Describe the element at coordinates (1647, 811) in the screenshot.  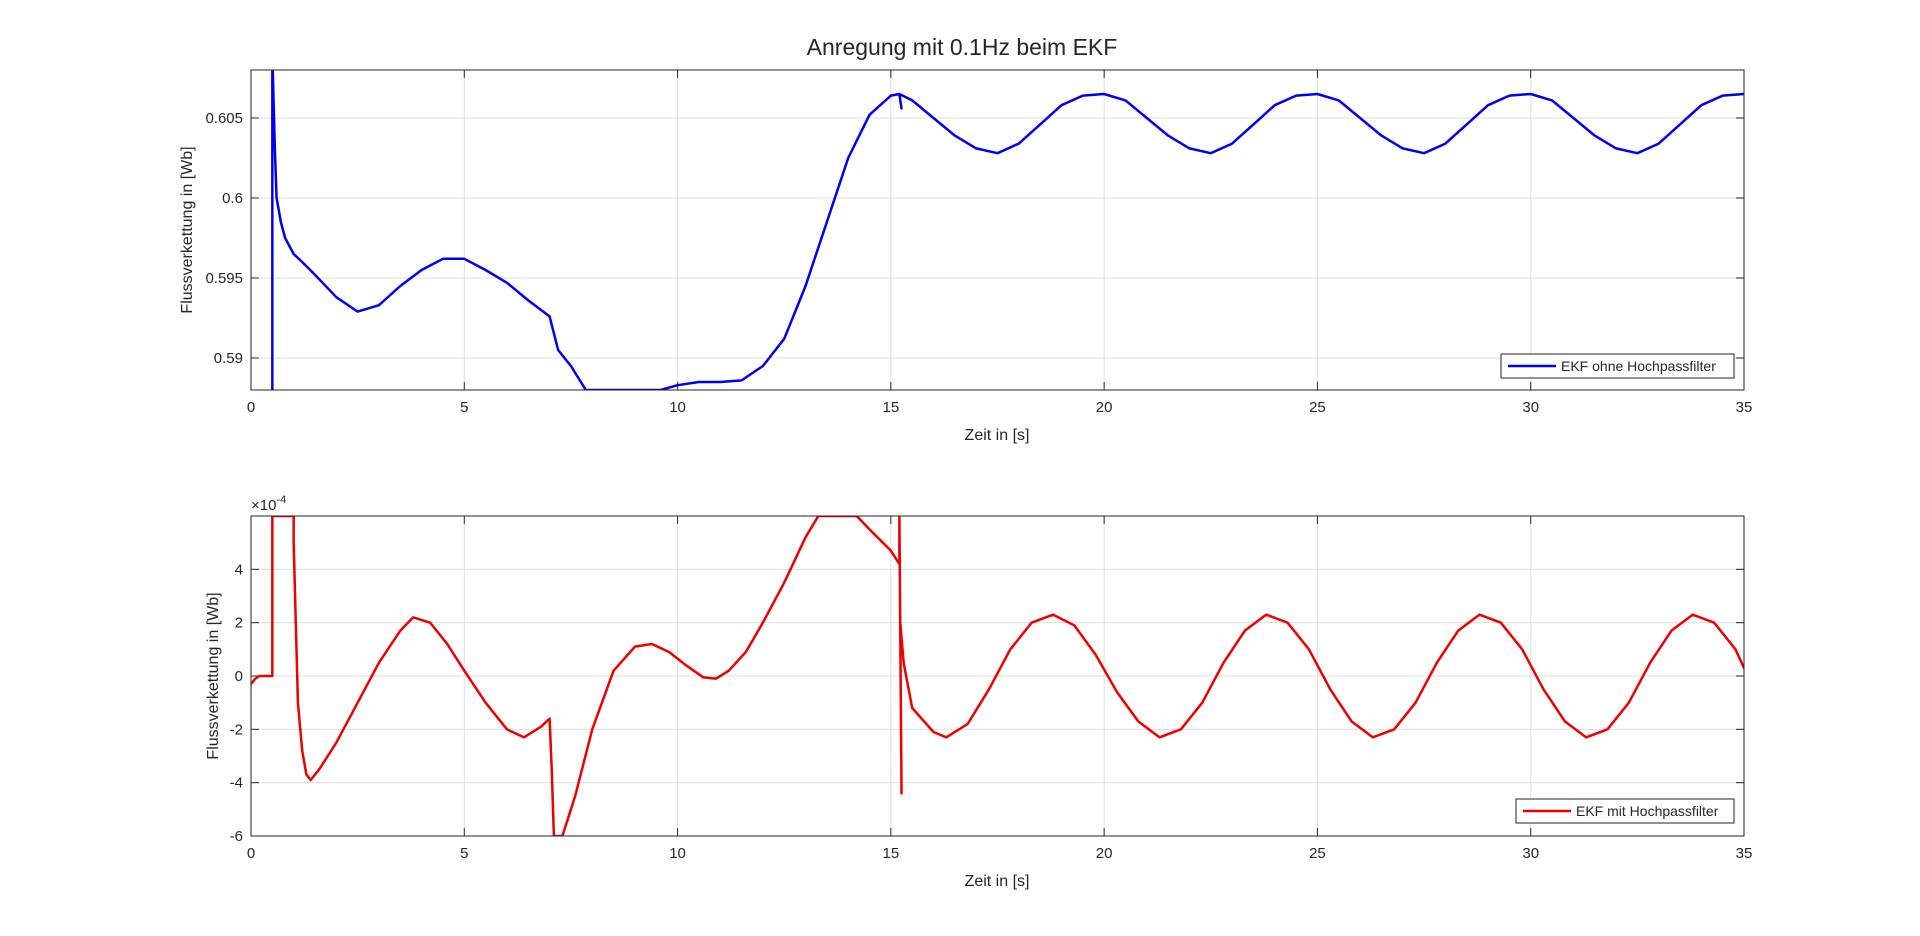
I see `bottom-legend-label: EKF mit Hochpassfilter` at that location.